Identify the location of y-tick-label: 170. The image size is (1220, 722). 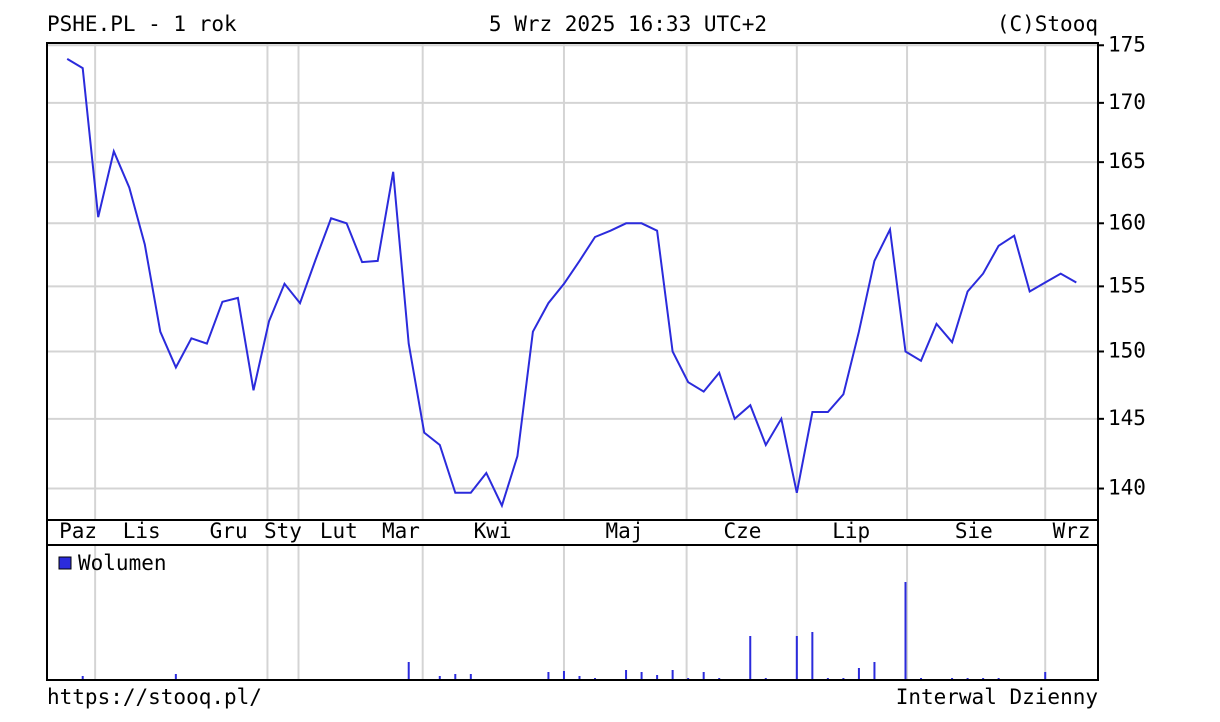
(1127, 102).